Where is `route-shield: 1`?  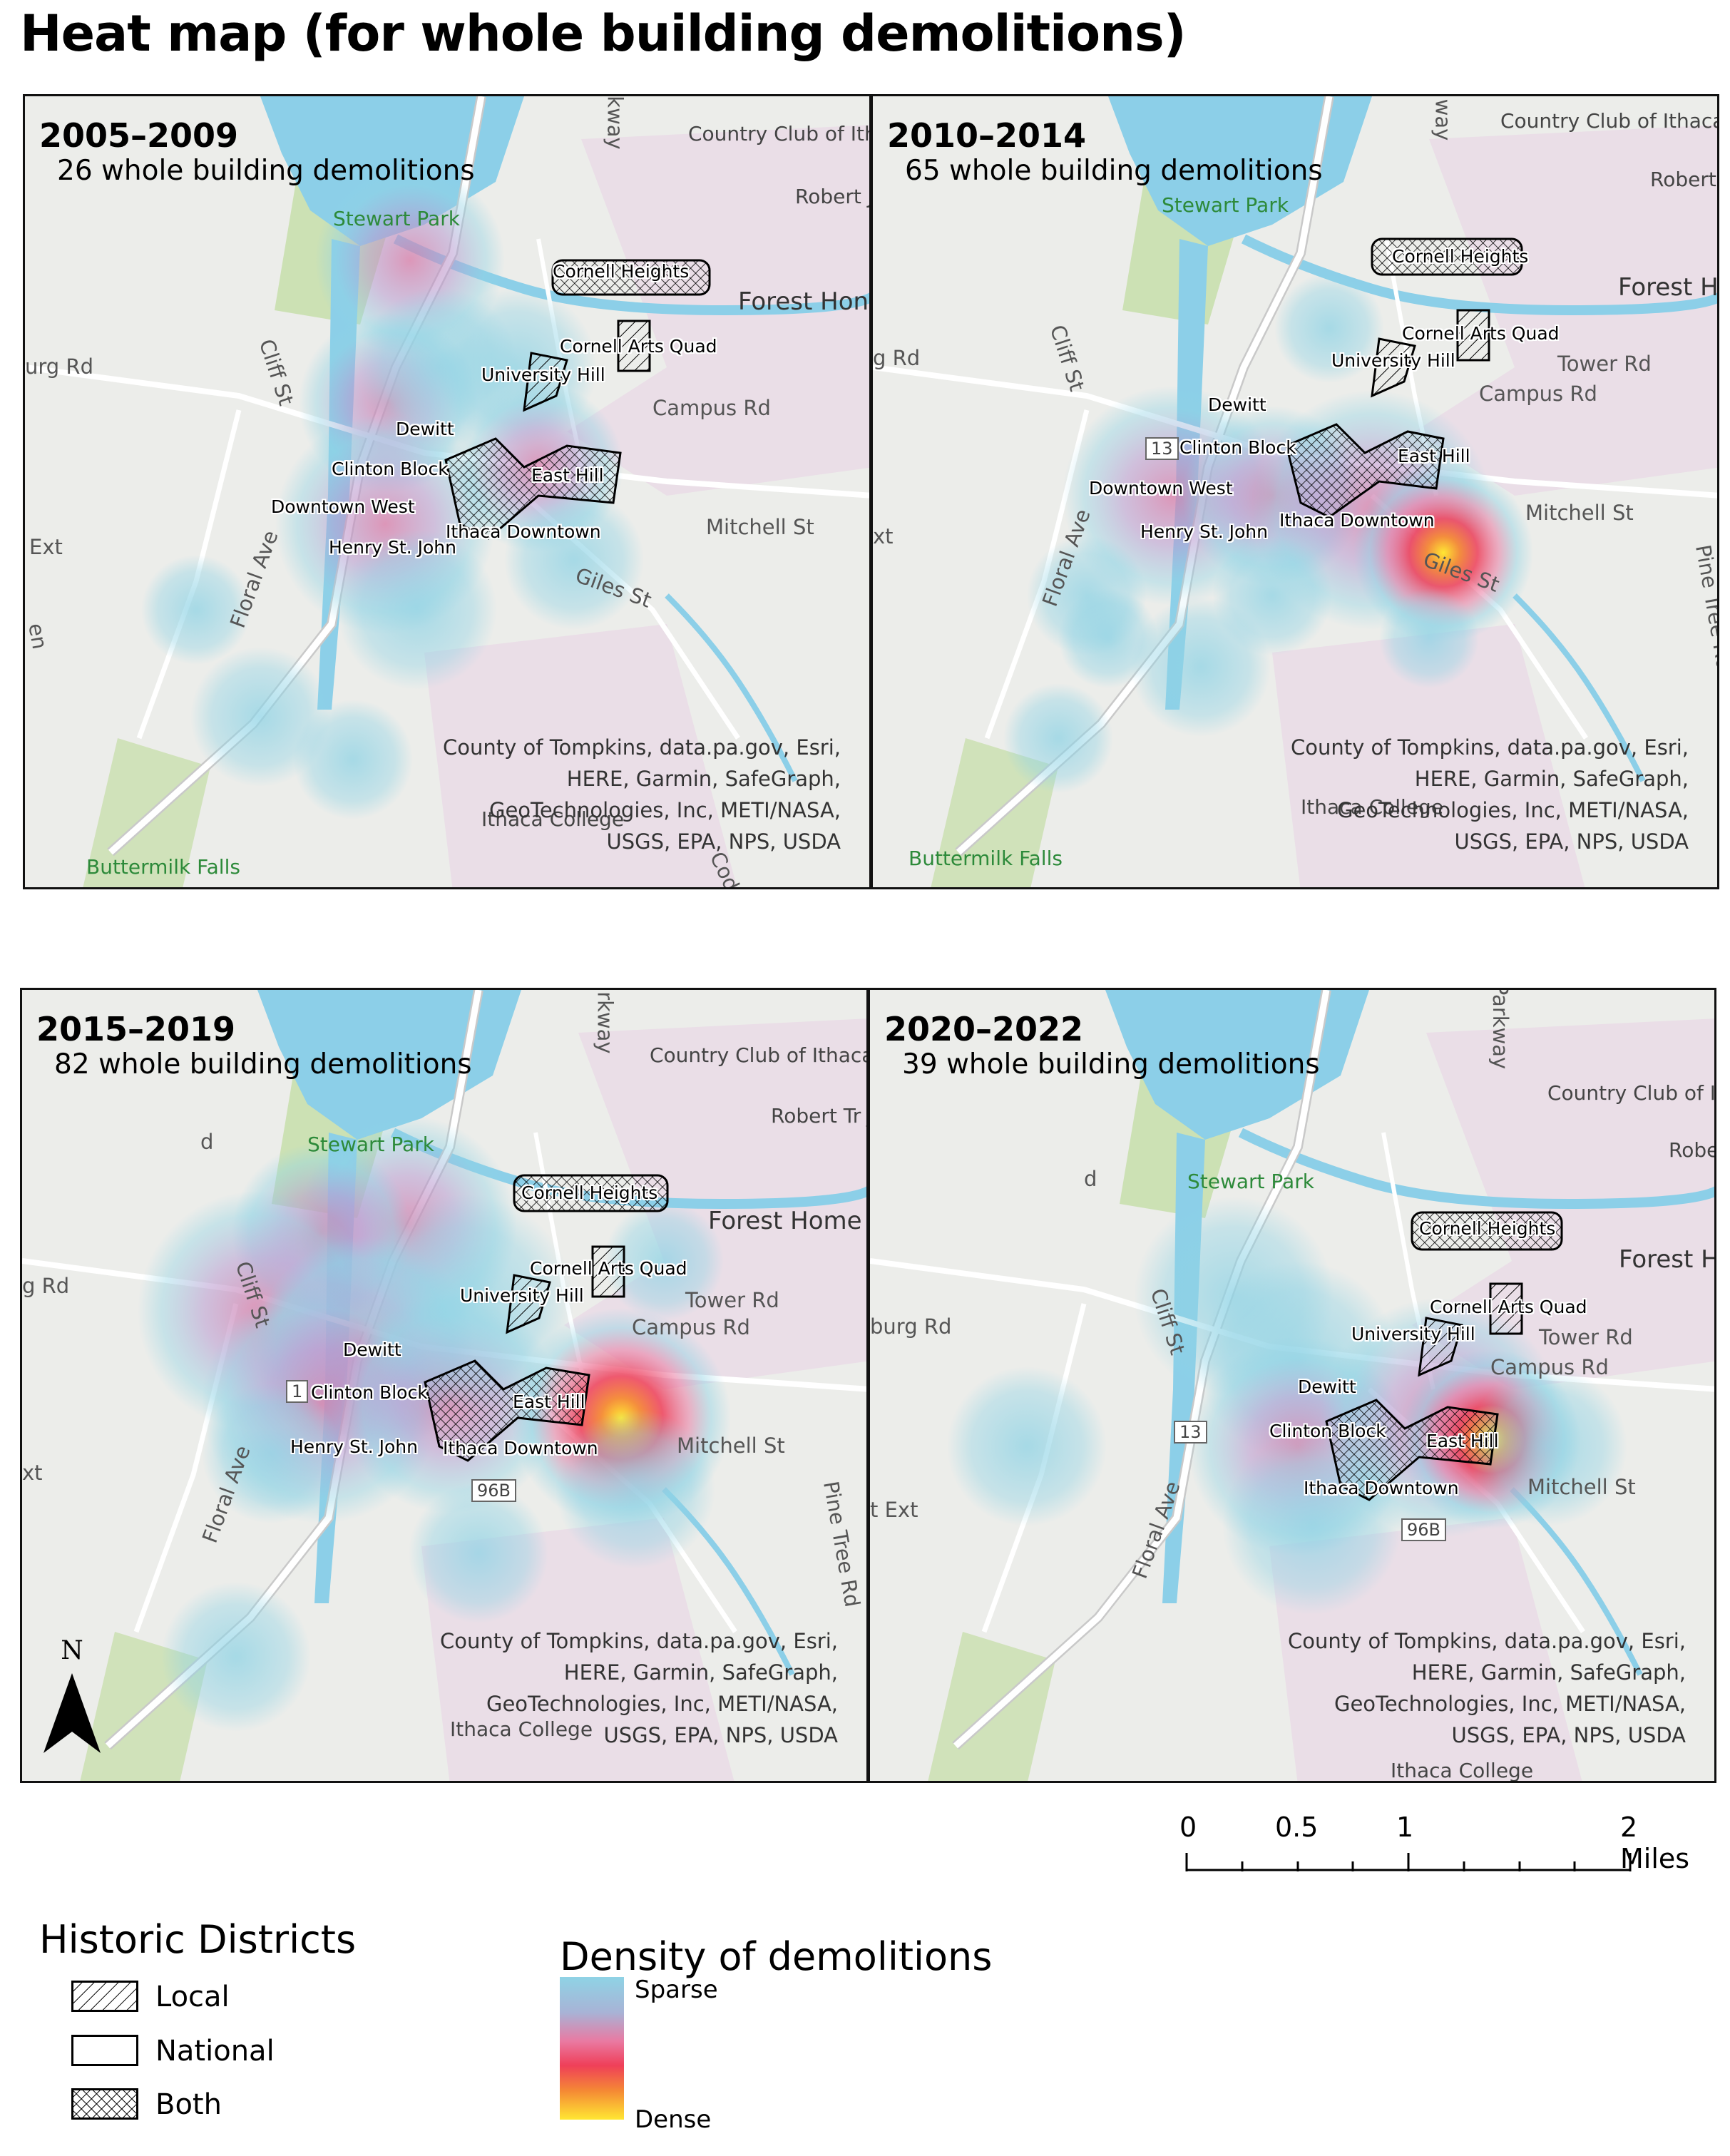
route-shield: 1 is located at coordinates (297, 1391).